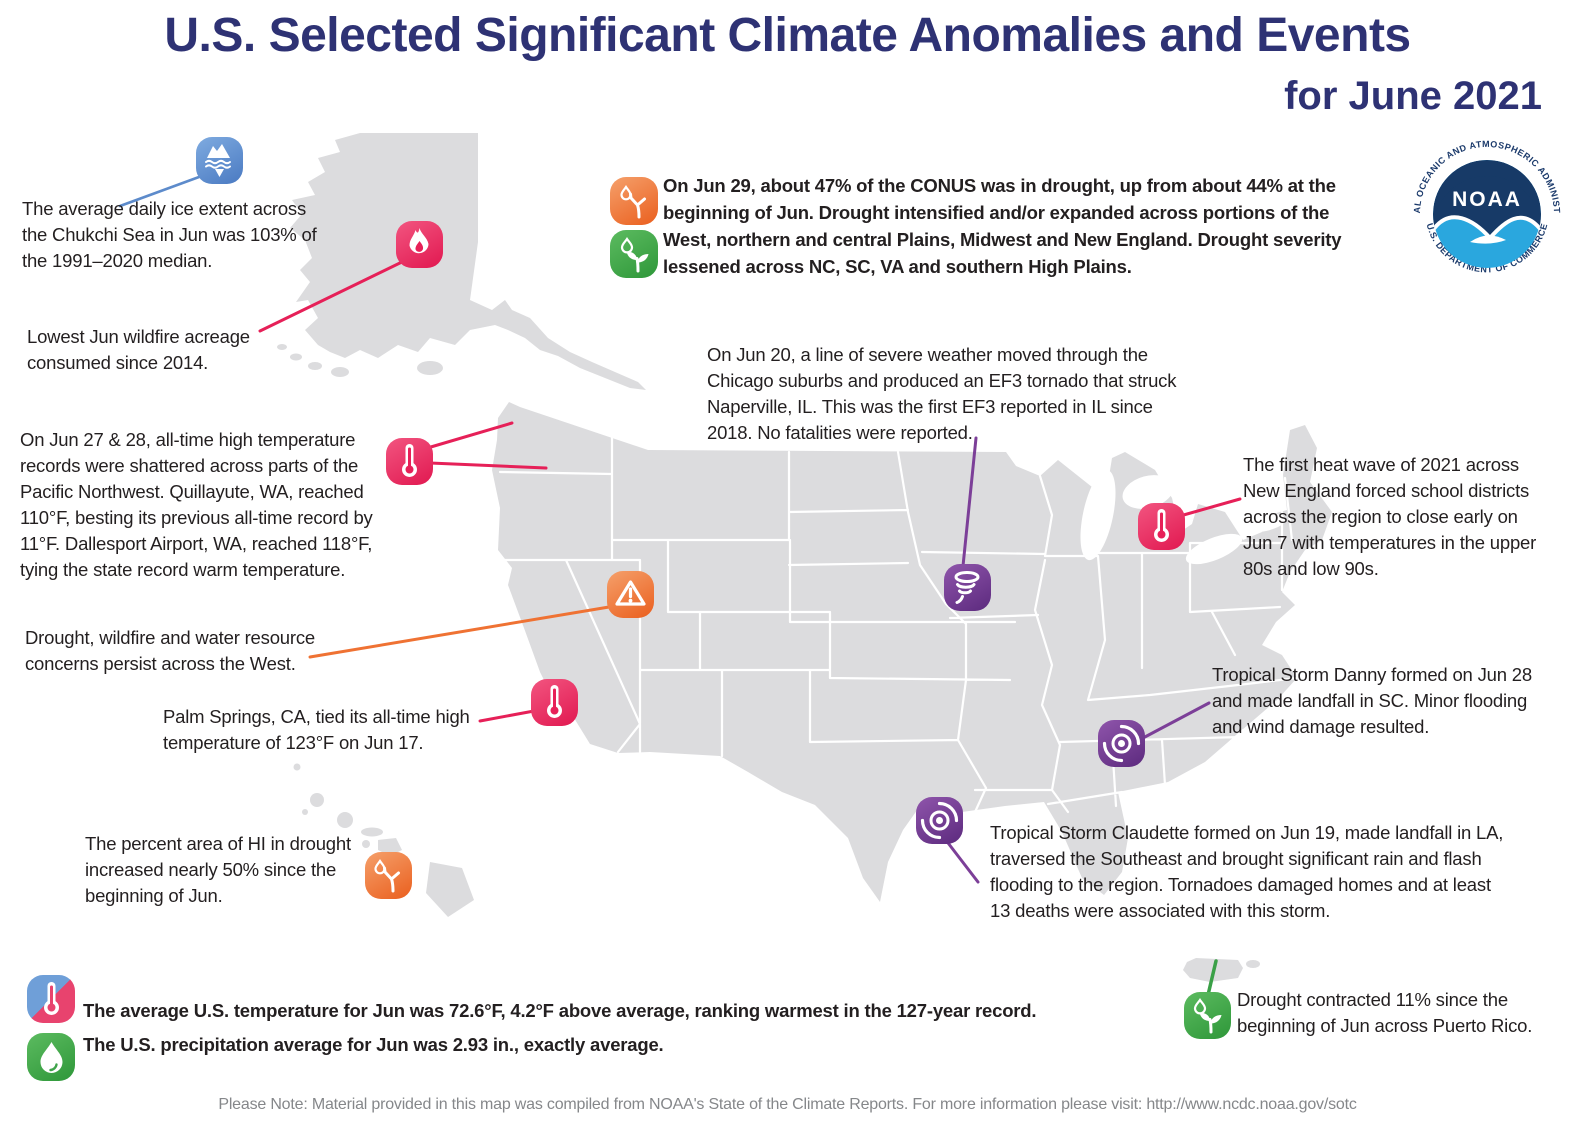 The width and height of the screenshot is (1575, 1125). I want to click on noaa-ring-bottom-text: U.S. DEPARTMENT OF COMMERCE, so click(1487, 248).